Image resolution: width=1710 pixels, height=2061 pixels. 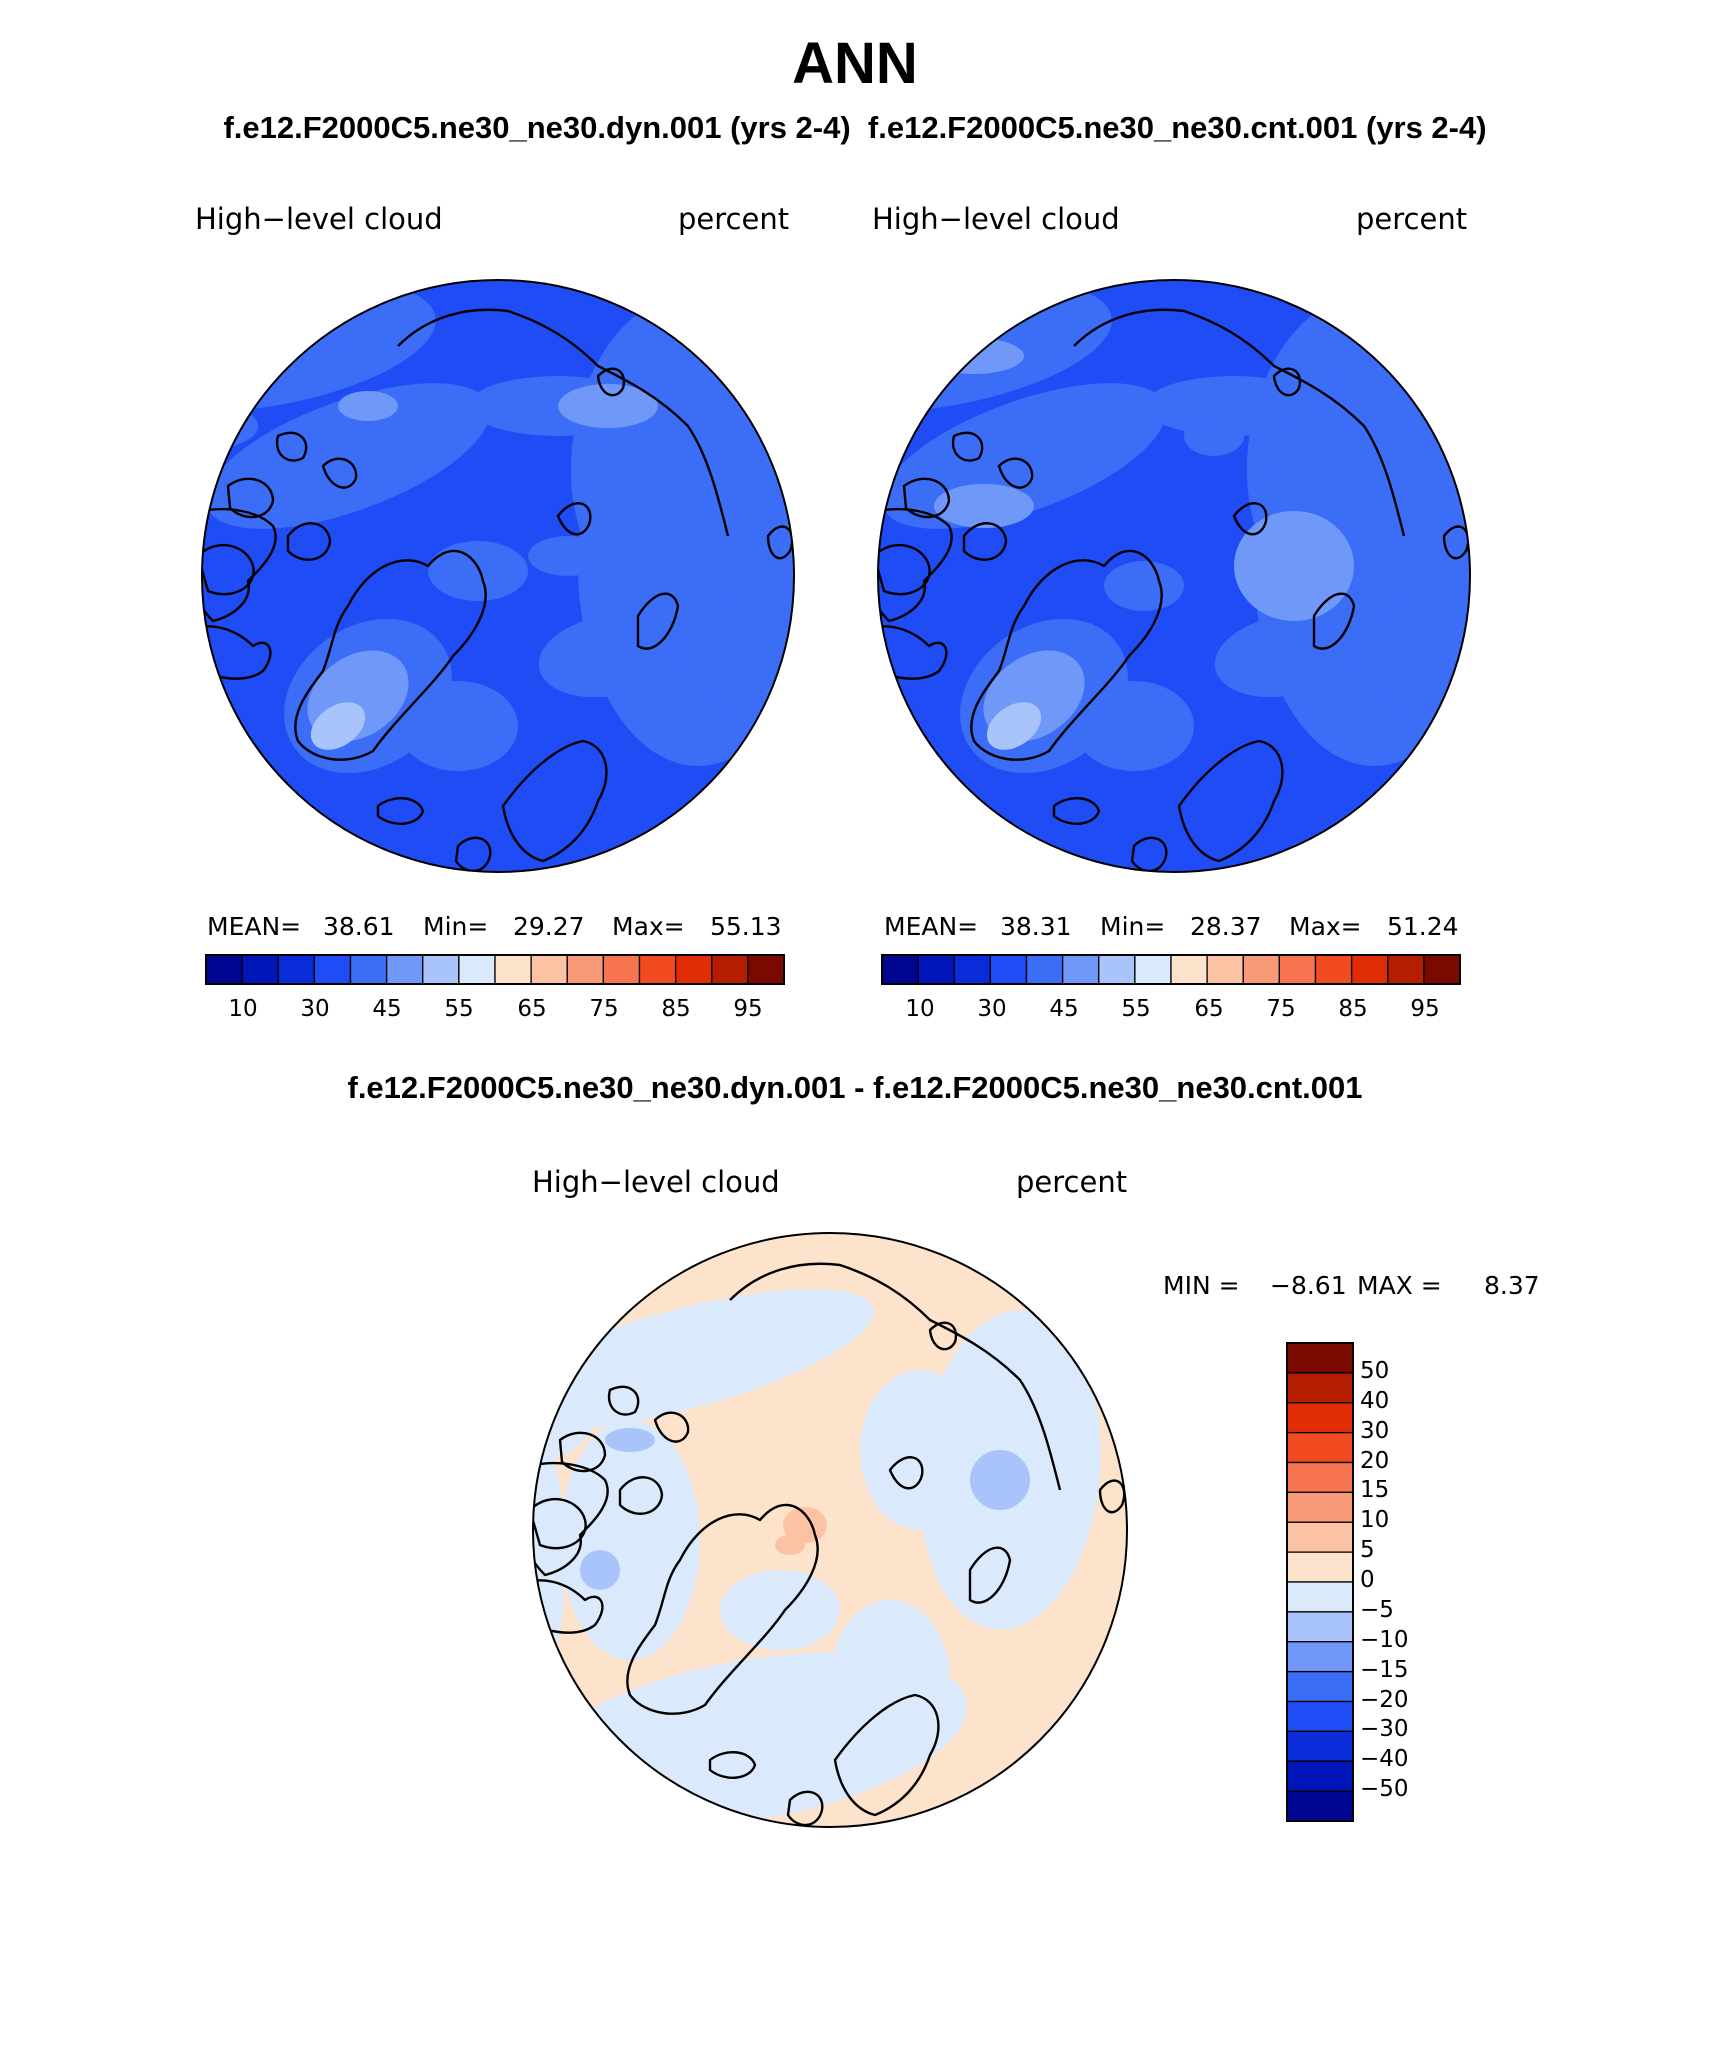 I want to click on panel2-colorbar-tick: 75, so click(x=1281, y=1009).